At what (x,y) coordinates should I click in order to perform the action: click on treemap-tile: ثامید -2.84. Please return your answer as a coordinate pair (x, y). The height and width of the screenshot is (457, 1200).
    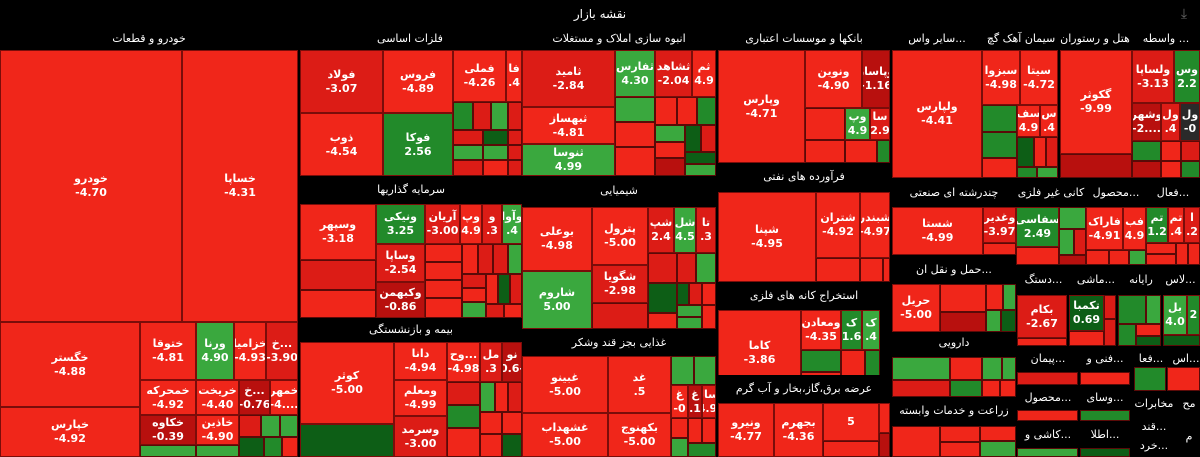
    Looking at the image, I should click on (568, 78).